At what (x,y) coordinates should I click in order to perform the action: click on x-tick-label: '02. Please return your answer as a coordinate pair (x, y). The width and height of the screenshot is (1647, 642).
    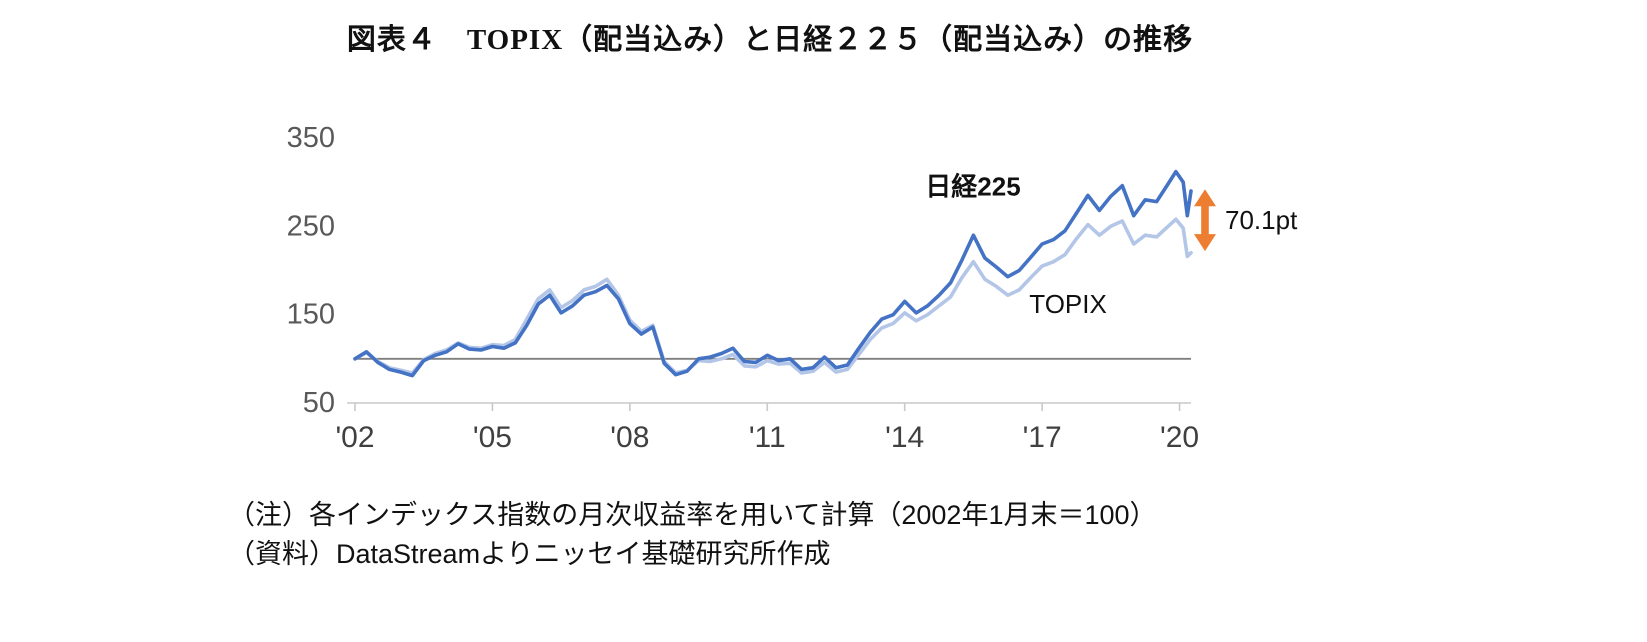
    Looking at the image, I should click on (354, 437).